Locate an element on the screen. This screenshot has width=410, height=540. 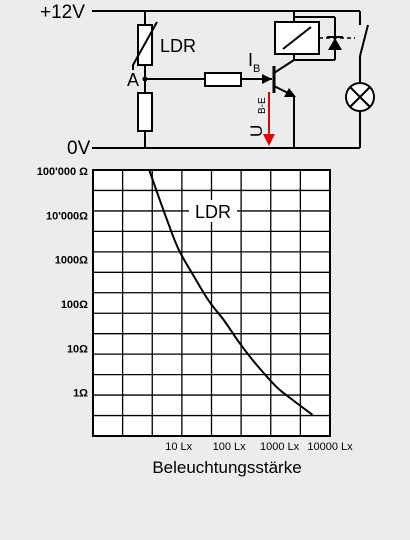
x-tick-label: 1000 Lx is located at coordinates (280, 447).